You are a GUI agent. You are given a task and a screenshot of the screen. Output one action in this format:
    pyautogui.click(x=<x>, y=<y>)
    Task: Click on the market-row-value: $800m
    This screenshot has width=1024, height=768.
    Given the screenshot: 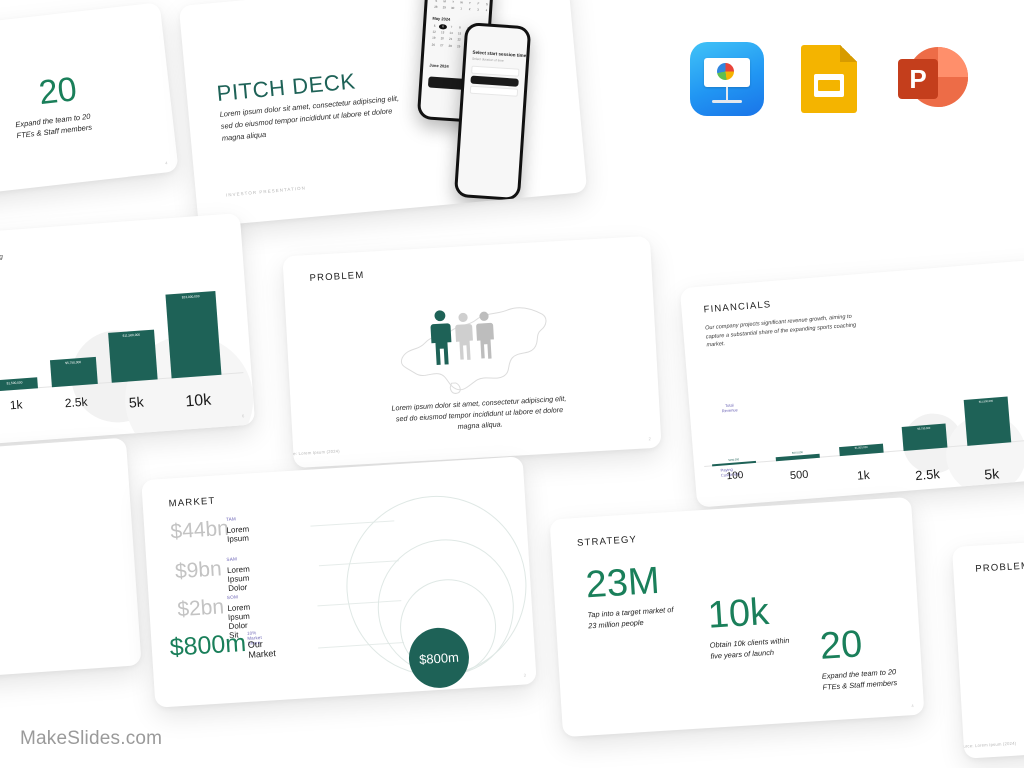 What is the action you would take?
    pyautogui.click(x=207, y=645)
    